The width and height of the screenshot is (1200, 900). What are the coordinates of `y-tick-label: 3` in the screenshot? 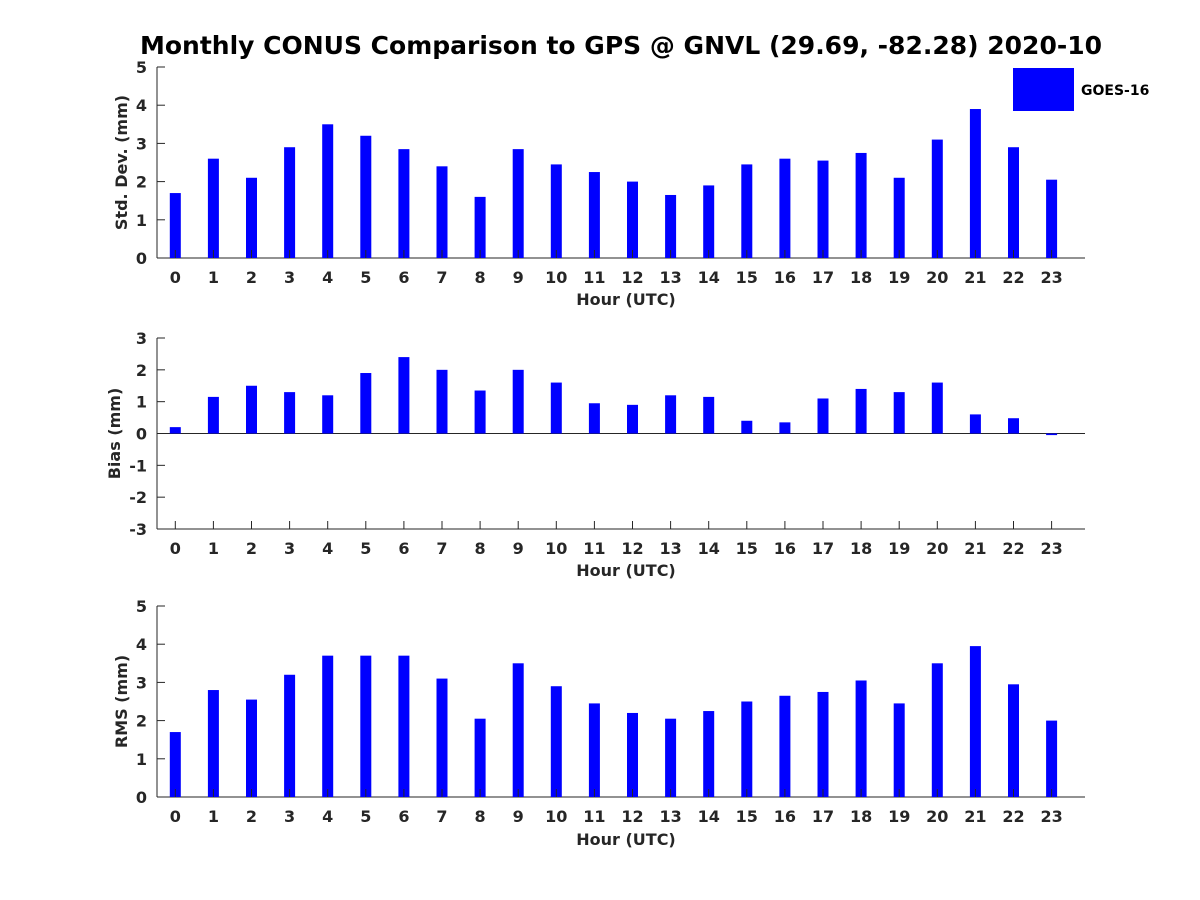 It's located at (141, 143).